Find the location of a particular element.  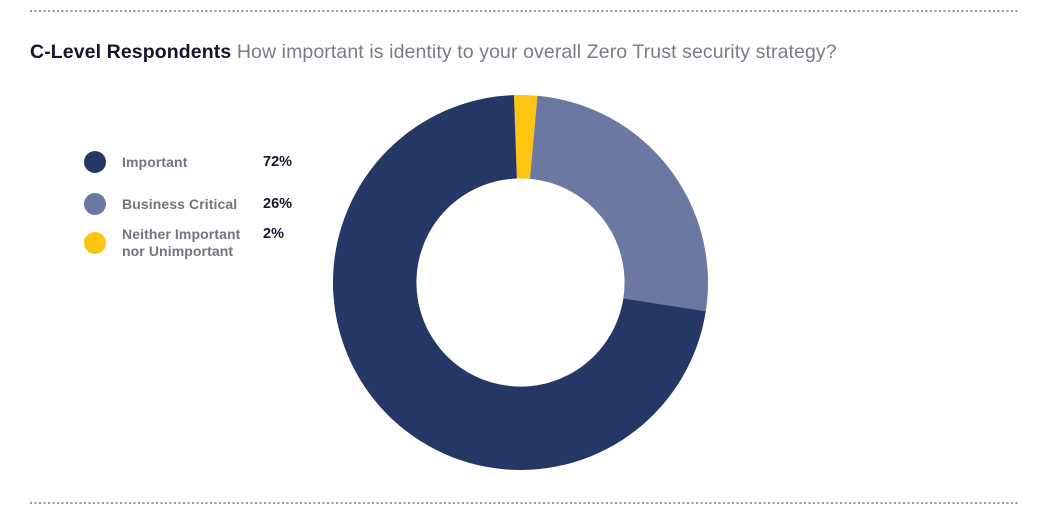

donut-slice-business-critical is located at coordinates (618, 203).